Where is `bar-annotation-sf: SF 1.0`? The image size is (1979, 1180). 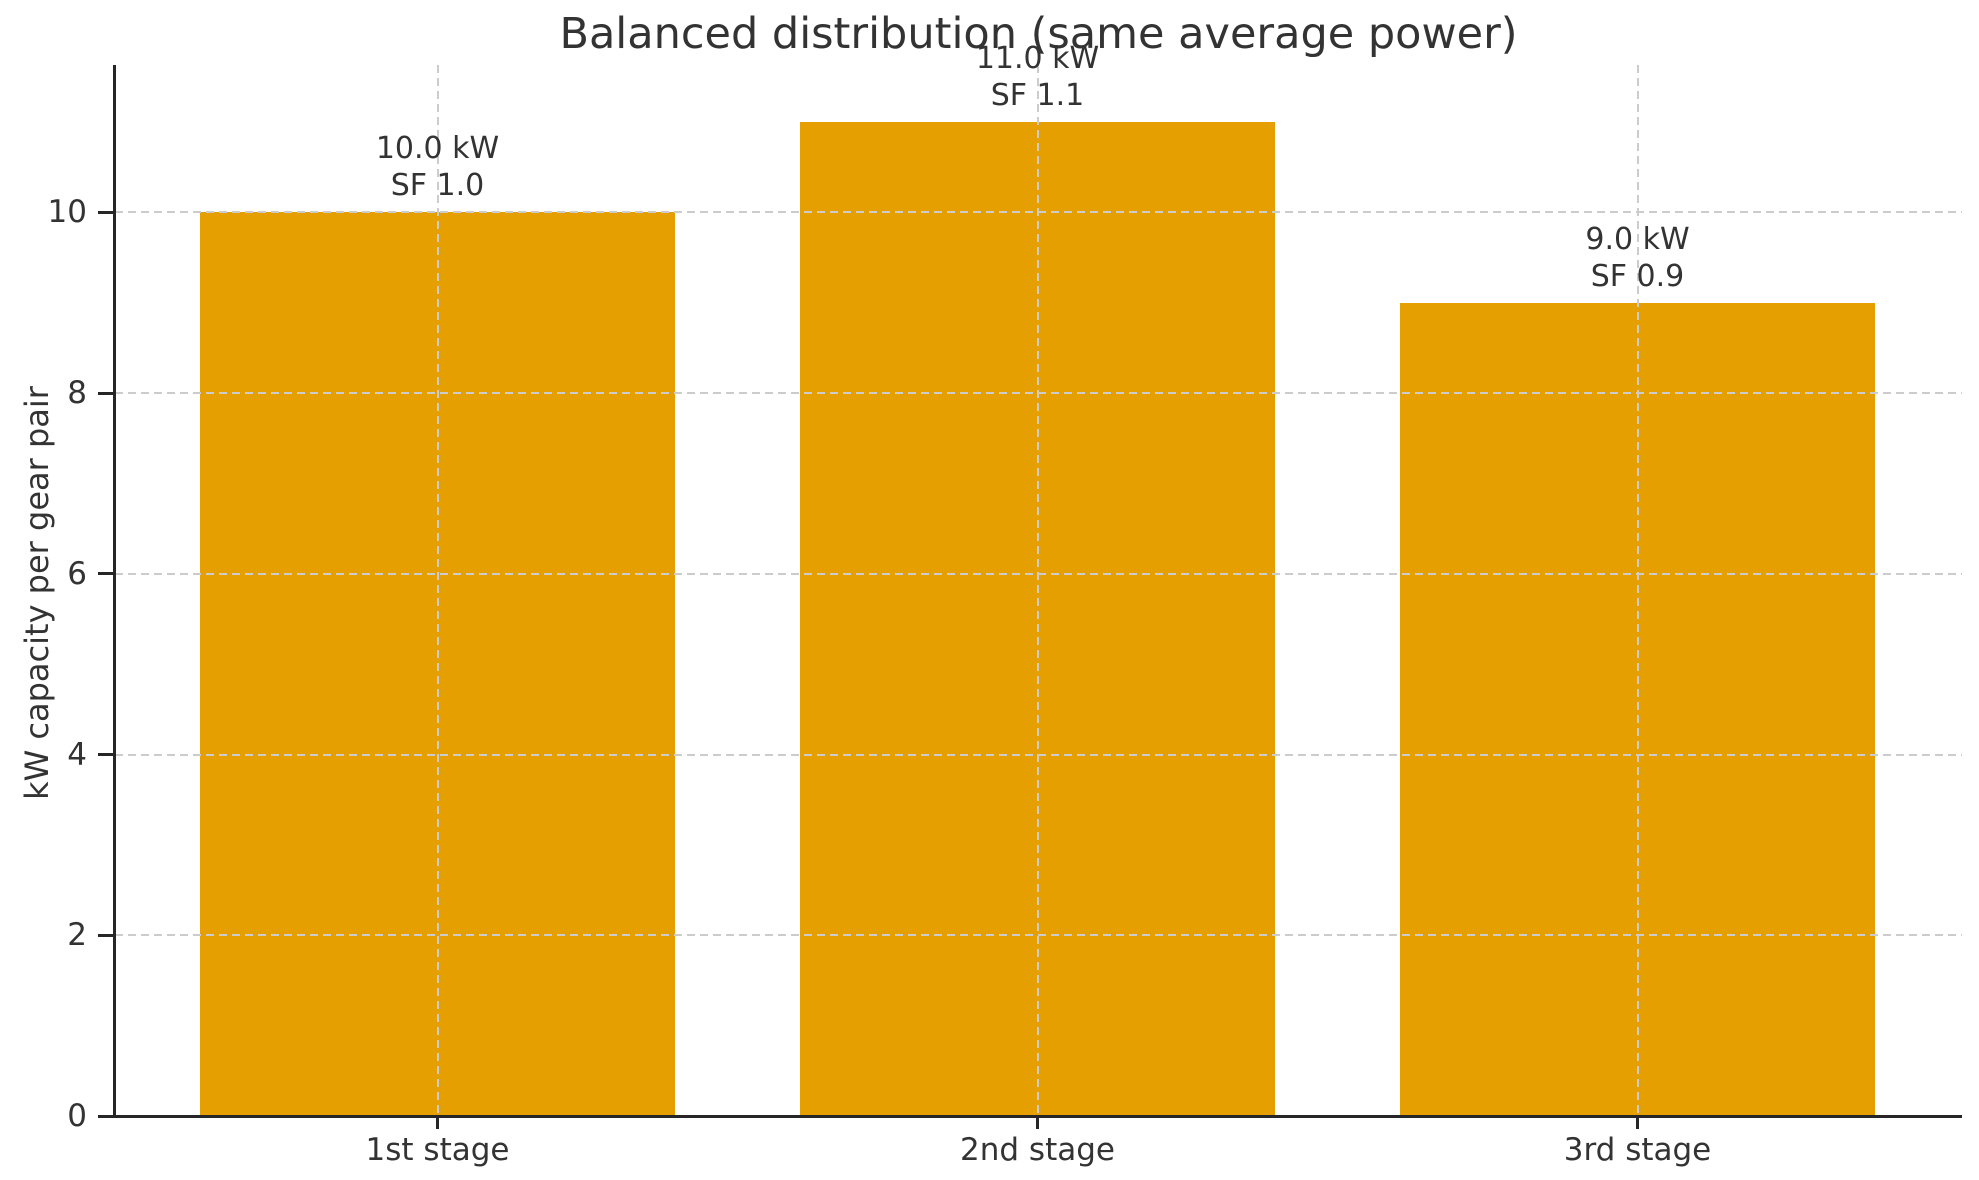
bar-annotation-sf: SF 1.0 is located at coordinates (437, 186).